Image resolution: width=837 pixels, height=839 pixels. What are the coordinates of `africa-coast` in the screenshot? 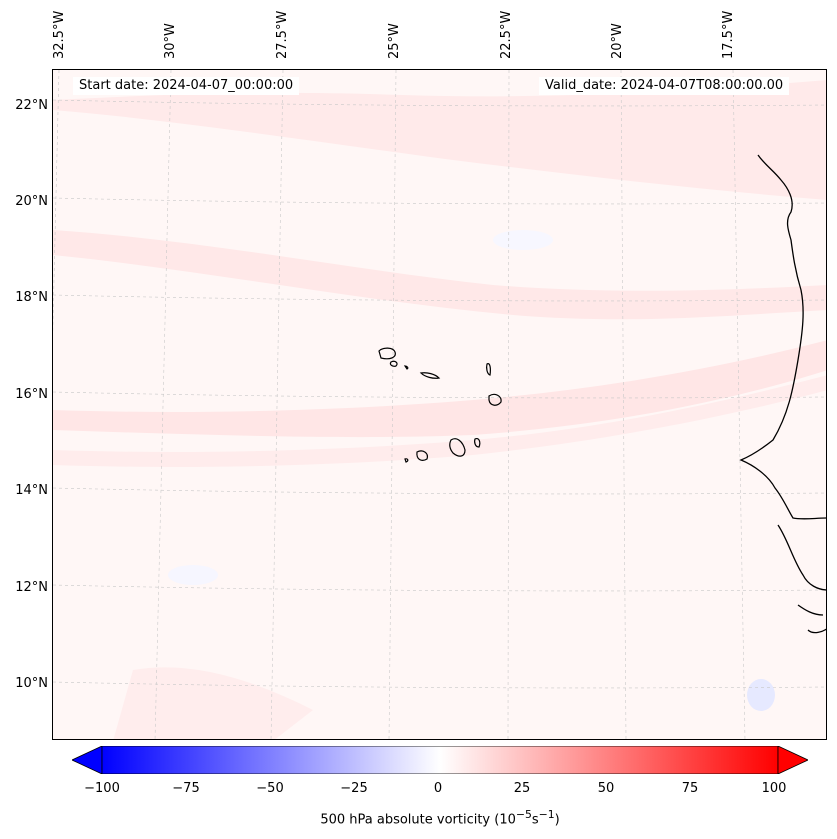 It's located at (782, 337).